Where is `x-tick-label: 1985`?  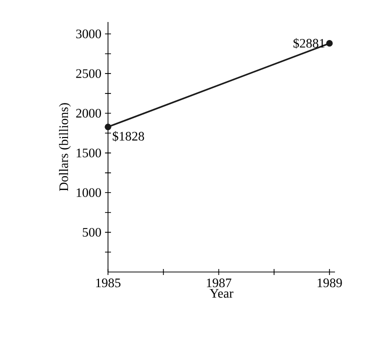 x-tick-label: 1985 is located at coordinates (108, 283).